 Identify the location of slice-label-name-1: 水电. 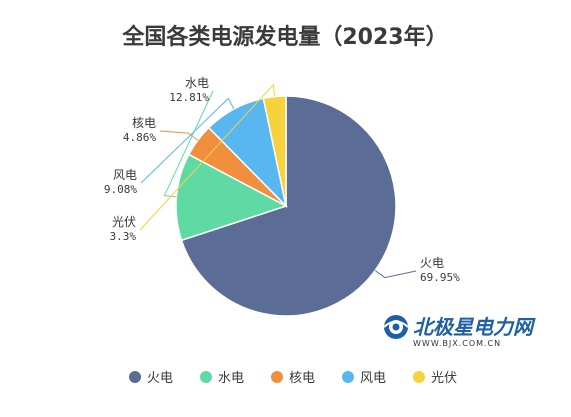
(197, 83).